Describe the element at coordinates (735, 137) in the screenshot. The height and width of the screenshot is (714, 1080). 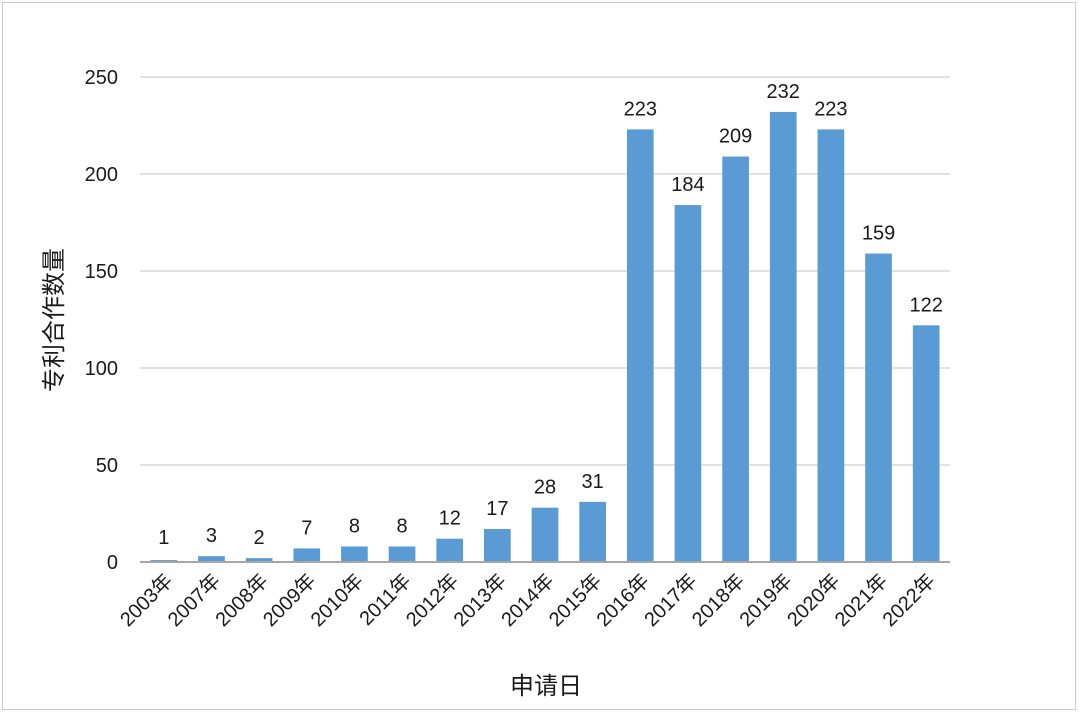
I see `data-label: 209` at that location.